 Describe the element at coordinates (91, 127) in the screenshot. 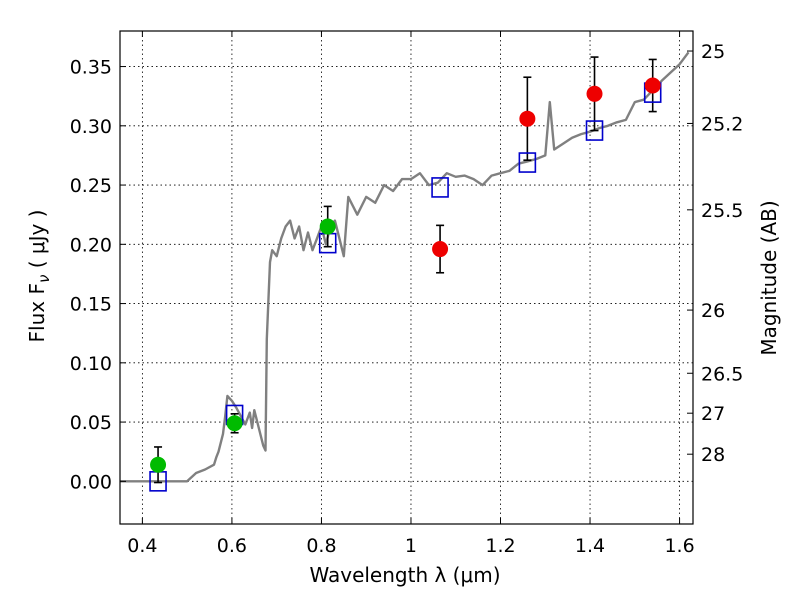

I see `y-tick-label: 0.30` at that location.